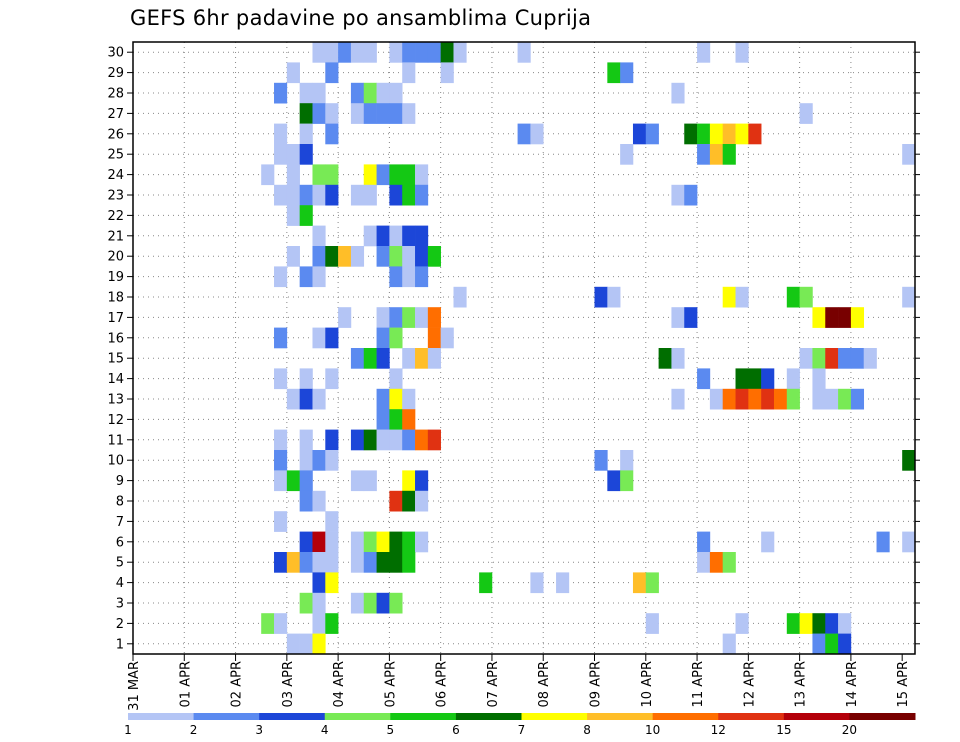  Describe the element at coordinates (456, 730) in the screenshot. I see `colorbar-label: 6` at that location.